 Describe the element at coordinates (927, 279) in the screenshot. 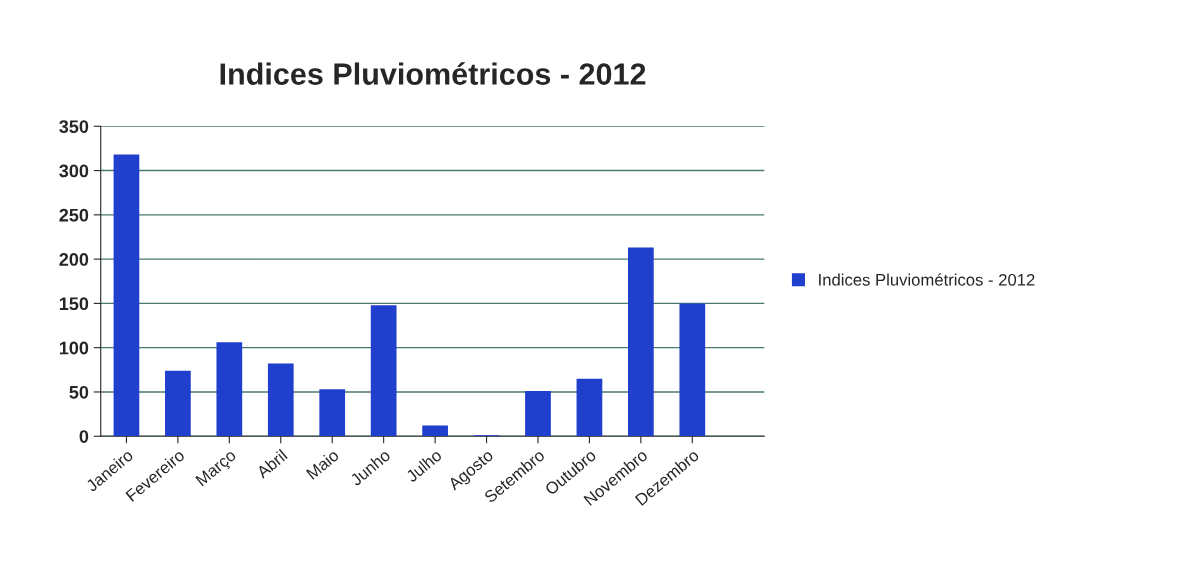

I see `legend-label: Indices Pluviométricos - 2012` at that location.